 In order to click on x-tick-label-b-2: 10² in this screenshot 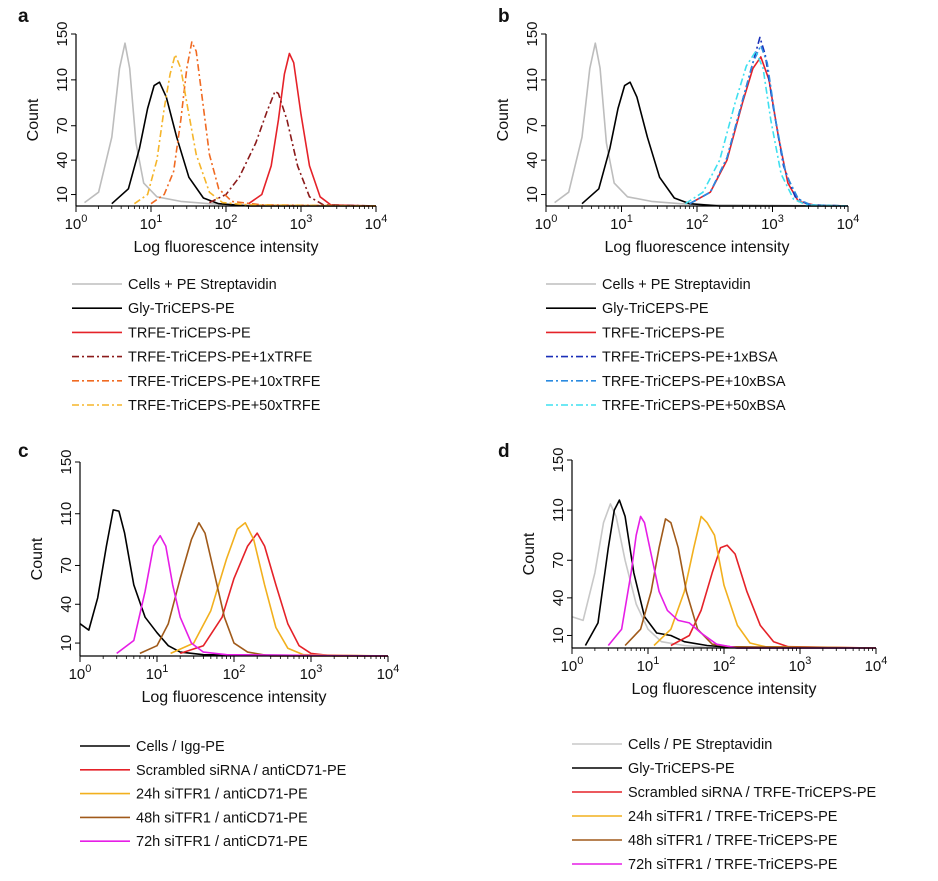, I will do `click(697, 223)`.